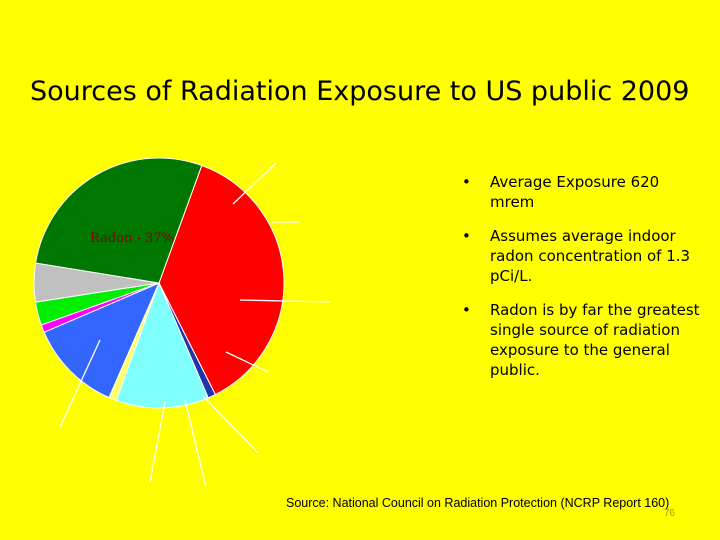 Image resolution: width=720 pixels, height=540 pixels. I want to click on slice-label-radon: Radon - 37%, so click(132, 238).